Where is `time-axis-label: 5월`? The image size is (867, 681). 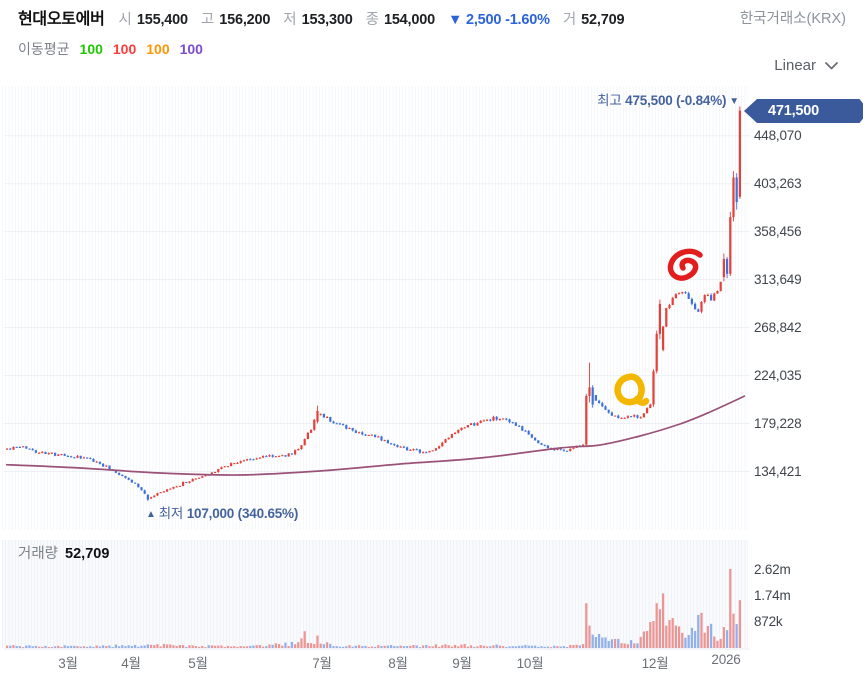 time-axis-label: 5월 is located at coordinates (198, 663).